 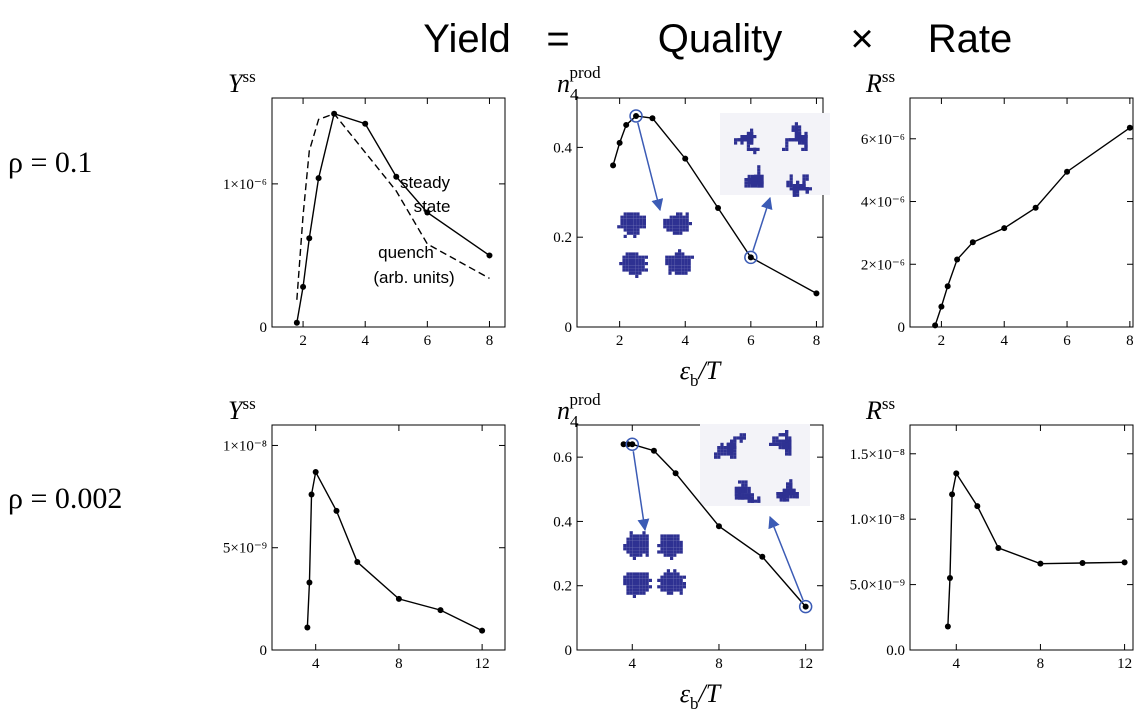 I want to click on annotation: (arb. units), so click(x=413, y=277).